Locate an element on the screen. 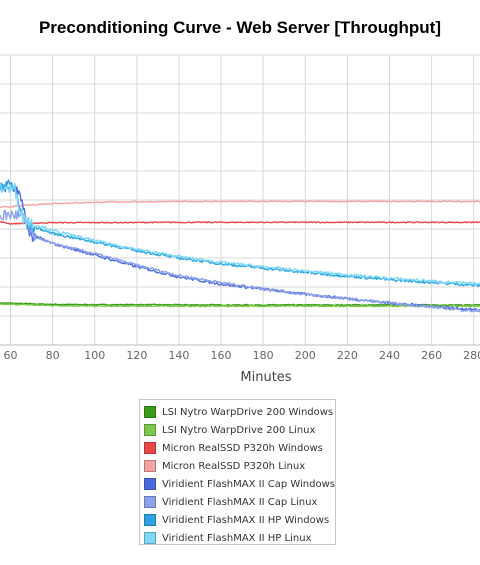 This screenshot has width=480, height=565. legend-item: Viridient FlashMAX II HP Windows is located at coordinates (239, 520).